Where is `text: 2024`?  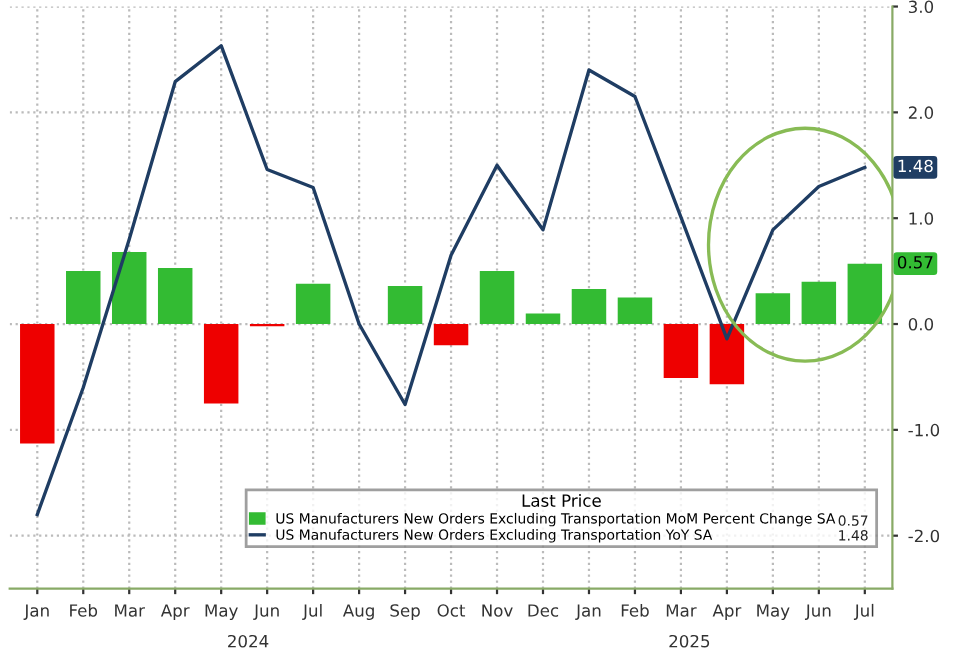
text: 2024 is located at coordinates (248, 641).